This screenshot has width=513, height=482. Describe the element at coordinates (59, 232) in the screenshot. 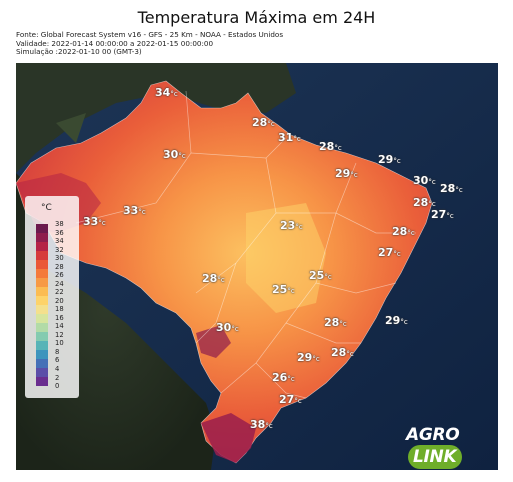

I see `legend-tick: 36` at that location.